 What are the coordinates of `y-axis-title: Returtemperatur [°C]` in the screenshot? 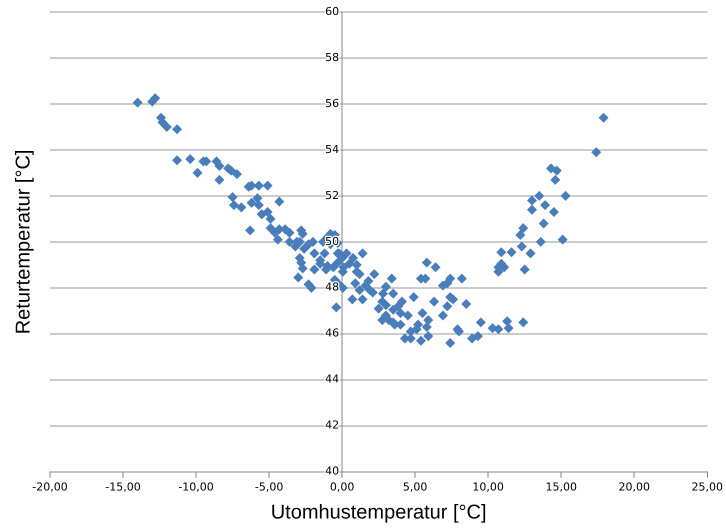 It's located at (23, 242).